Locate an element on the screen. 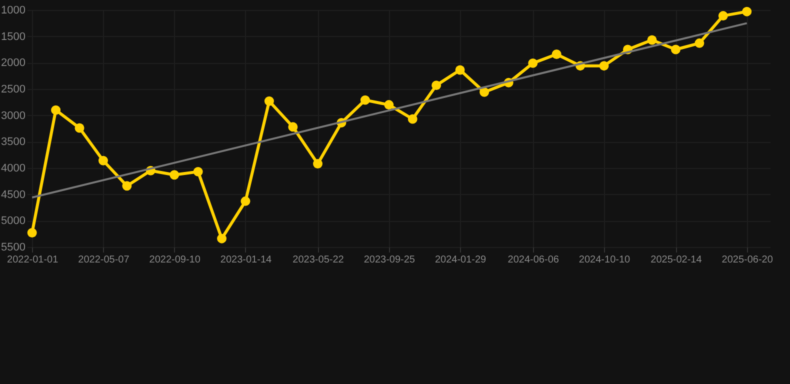 This screenshot has height=384, width=790. x-tick-label: 2024-10-10 is located at coordinates (604, 260).